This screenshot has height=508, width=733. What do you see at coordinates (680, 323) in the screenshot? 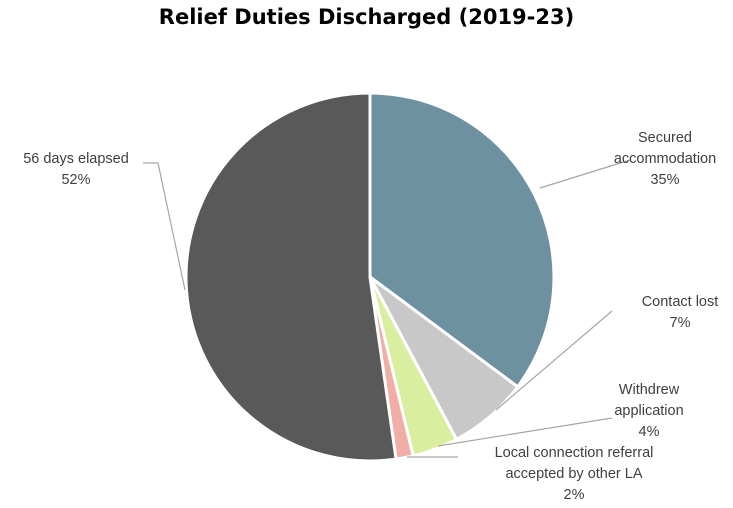
I see `data-label-percent: 7%` at bounding box center [680, 323].